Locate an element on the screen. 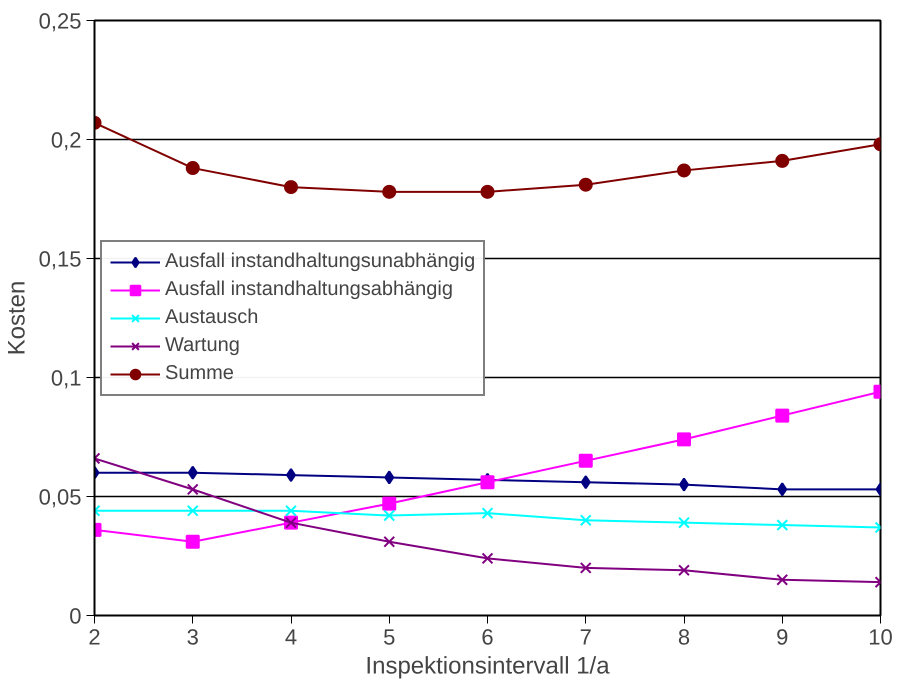 The image size is (900, 682). y-tick-label: 0,15 is located at coordinates (60, 259).